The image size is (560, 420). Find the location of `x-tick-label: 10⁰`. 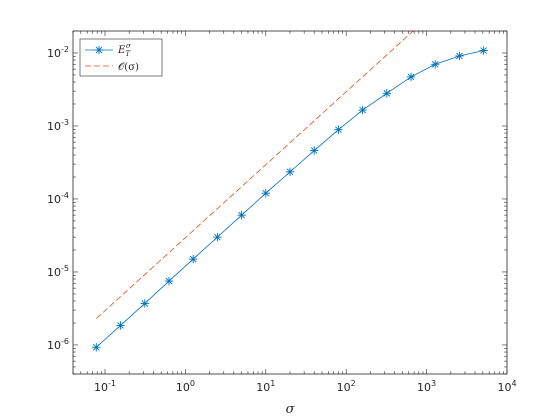

x-tick-label: 10⁰ is located at coordinates (185, 386).